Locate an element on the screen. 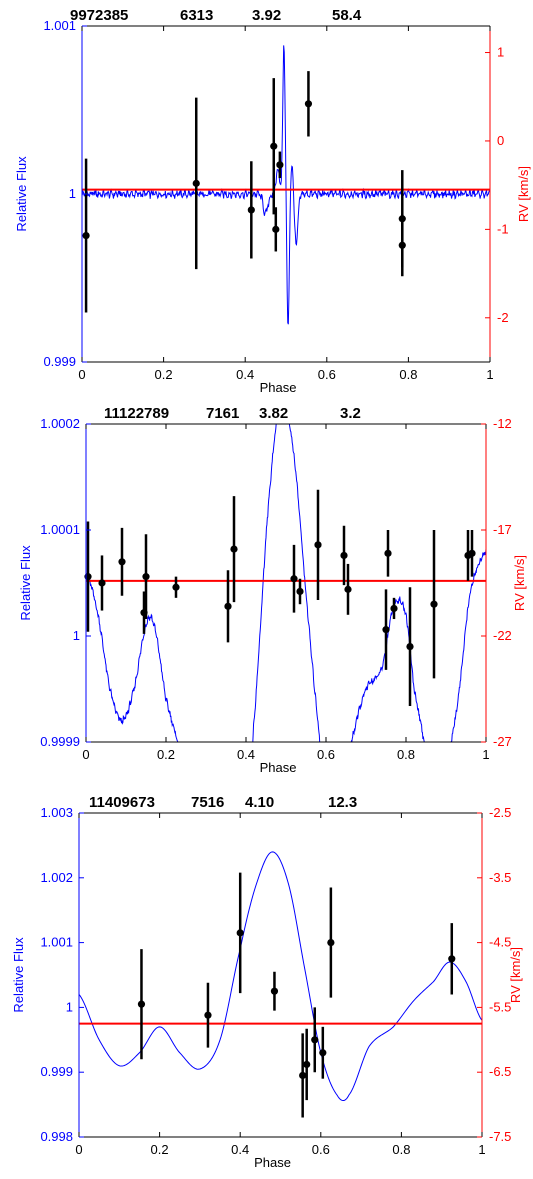  y-right-tick-label: 1 is located at coordinates (500, 52).